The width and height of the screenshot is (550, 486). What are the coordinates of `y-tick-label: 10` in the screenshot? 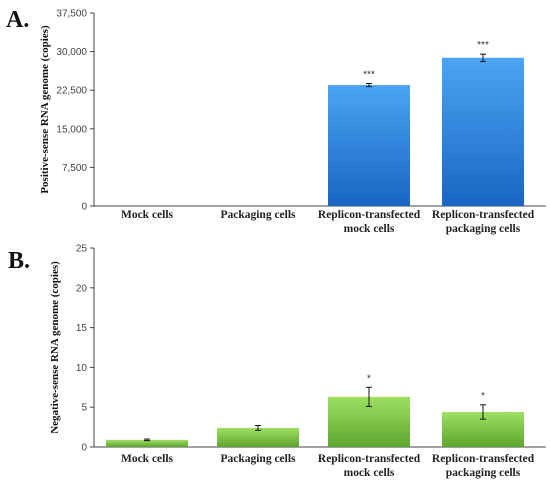 It's located at (82, 368).